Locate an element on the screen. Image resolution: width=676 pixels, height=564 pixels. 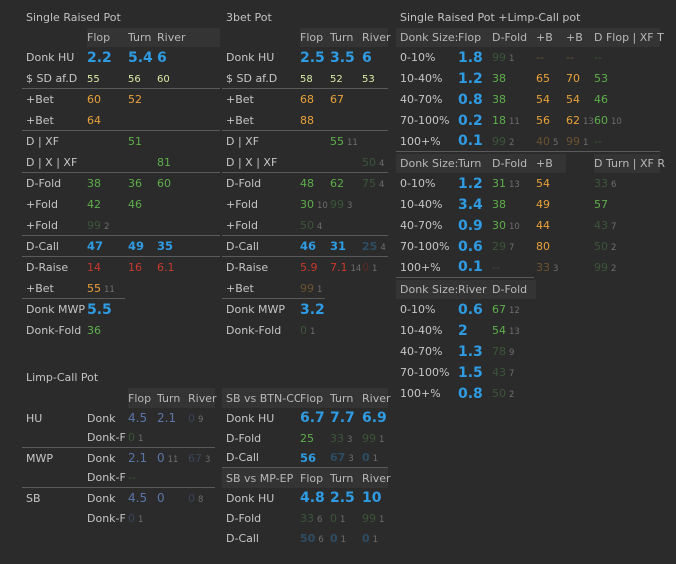
stat-value: 0.8 is located at coordinates (475, 394).